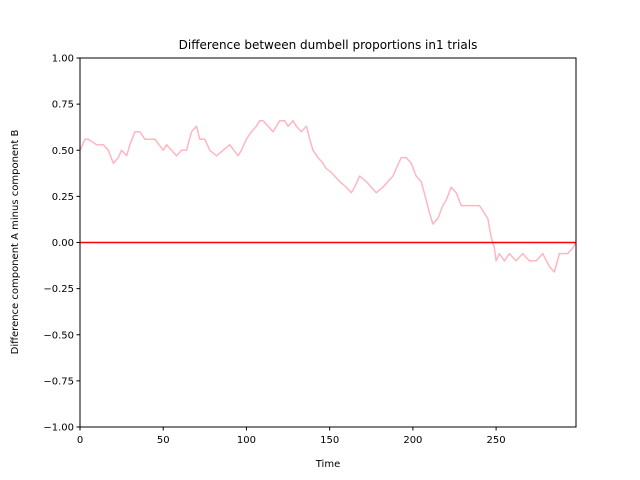 Image resolution: width=640 pixels, height=480 pixels. Describe the element at coordinates (329, 440) in the screenshot. I see `x-tick-label: 150` at that location.